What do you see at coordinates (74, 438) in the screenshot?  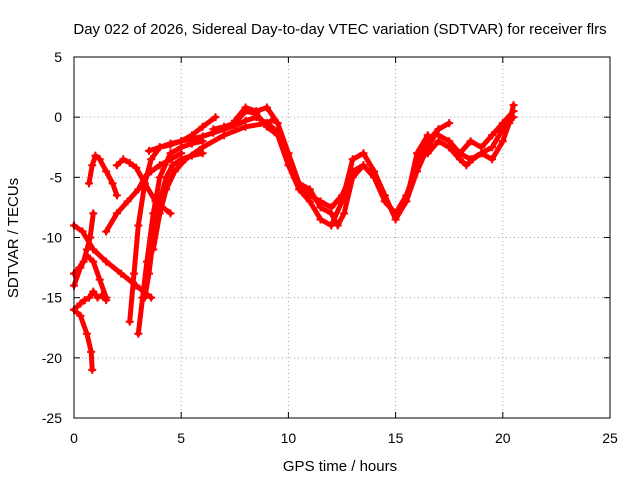 I see `x-tick-label: 0` at bounding box center [74, 438].